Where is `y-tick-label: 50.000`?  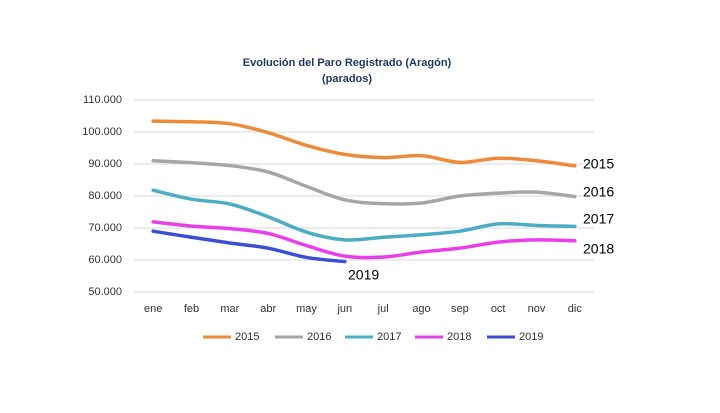
y-tick-label: 50.000 is located at coordinates (105, 292).